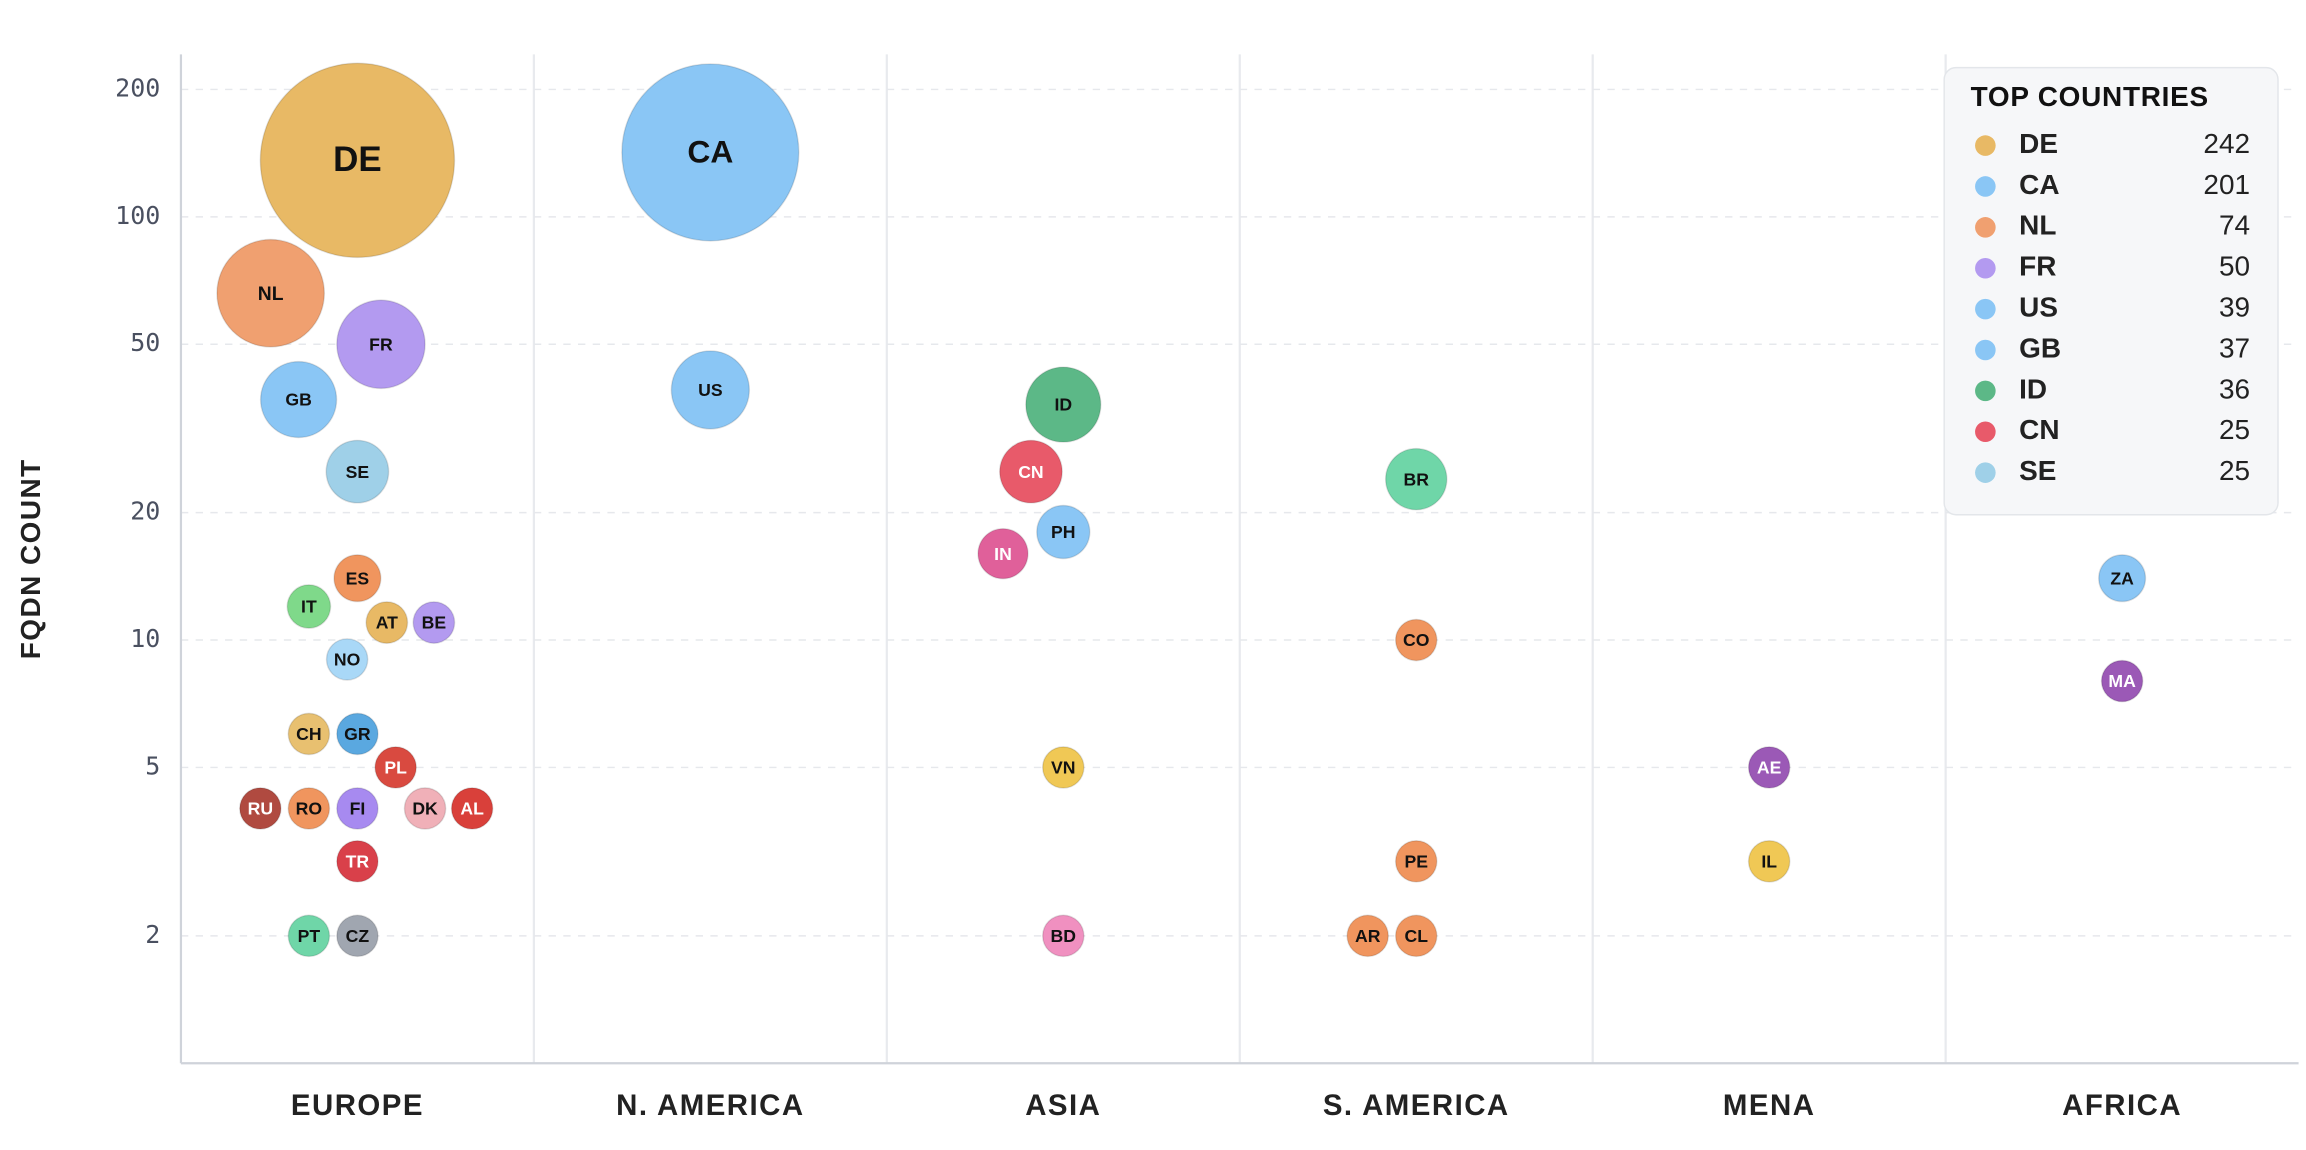  What do you see at coordinates (425, 809) in the screenshot?
I see `bubble-label: DK` at bounding box center [425, 809].